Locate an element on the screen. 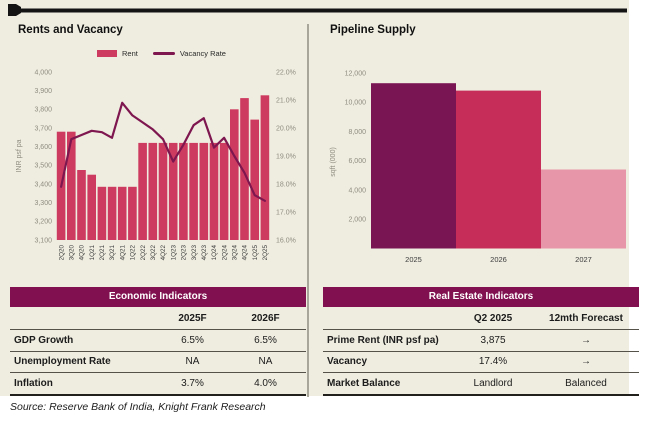  right-axis-tick-label: 22.0% is located at coordinates (286, 72).